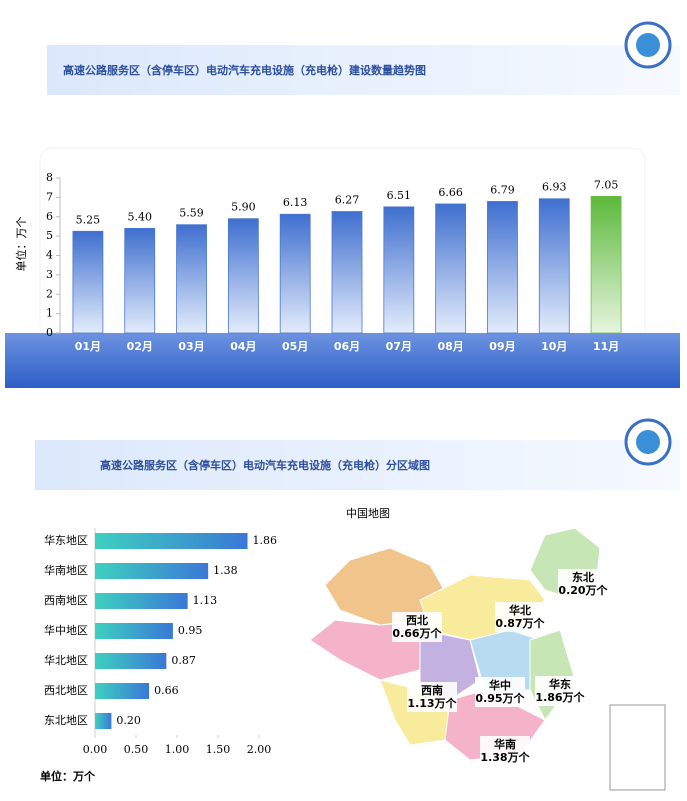 Image resolution: width=687 pixels, height=801 pixels. Describe the element at coordinates (560, 697) in the screenshot. I see `map-value: 1.86万个` at that location.